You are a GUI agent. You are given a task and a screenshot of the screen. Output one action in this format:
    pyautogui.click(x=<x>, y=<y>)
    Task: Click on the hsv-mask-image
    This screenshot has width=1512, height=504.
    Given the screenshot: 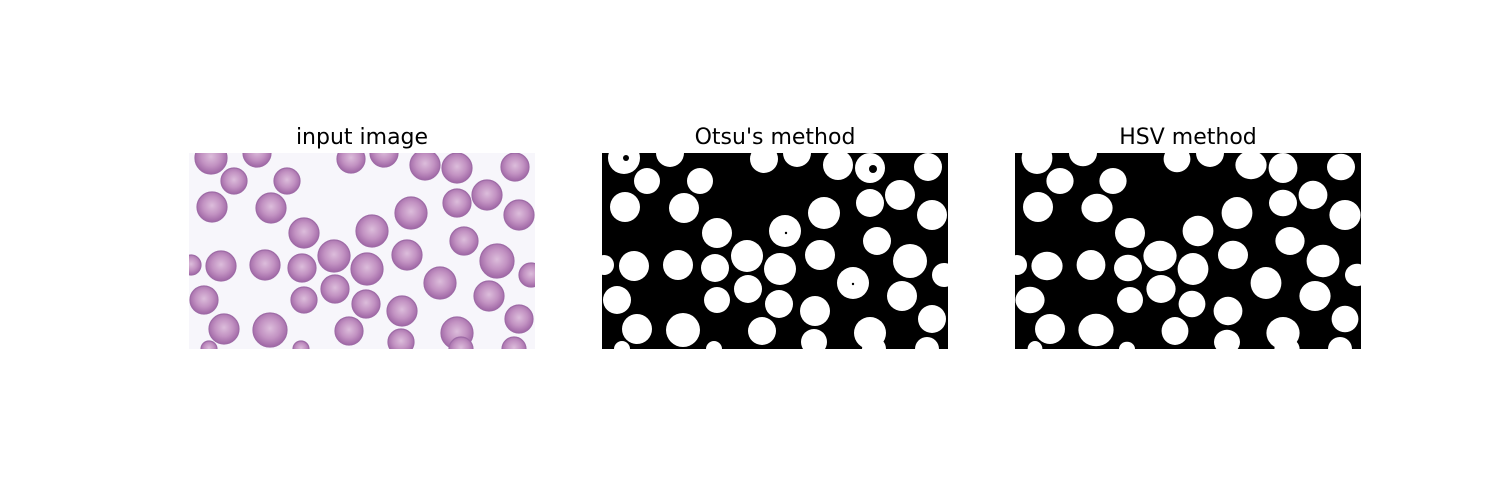 What is the action you would take?
    pyautogui.click(x=1188, y=251)
    